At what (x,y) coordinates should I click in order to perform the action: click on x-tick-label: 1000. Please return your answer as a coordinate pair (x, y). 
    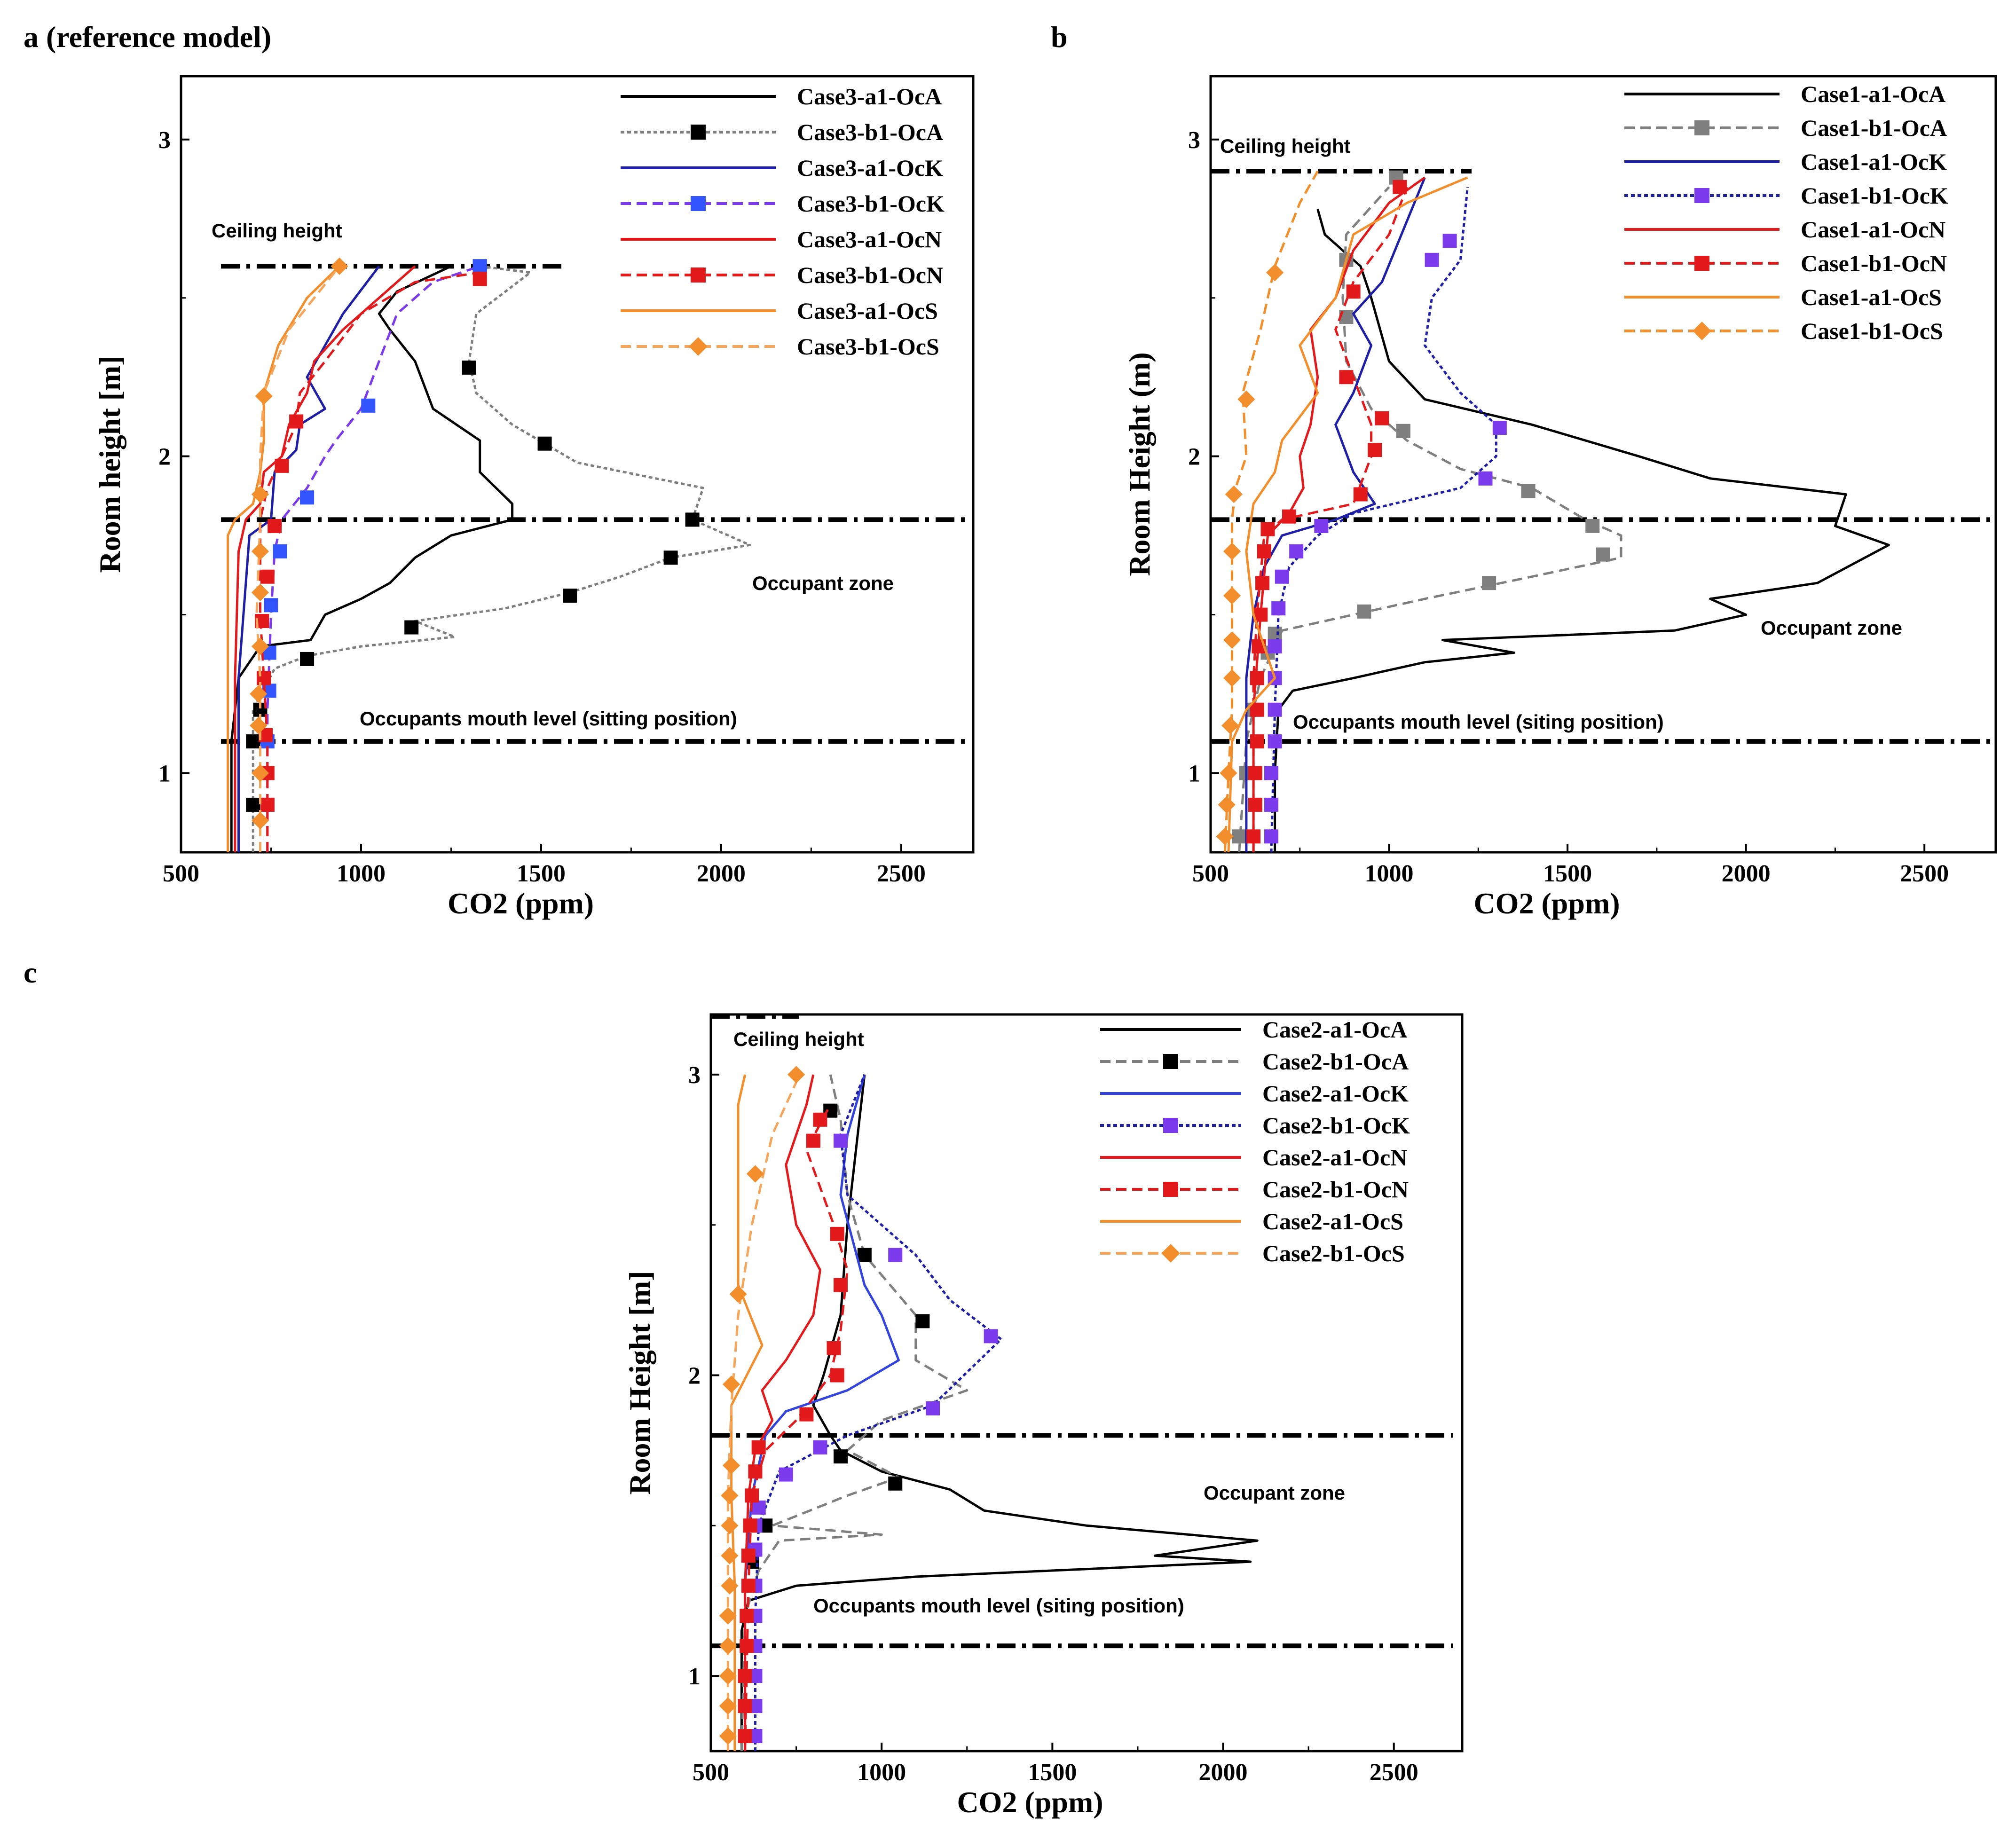
    Looking at the image, I should click on (881, 1773).